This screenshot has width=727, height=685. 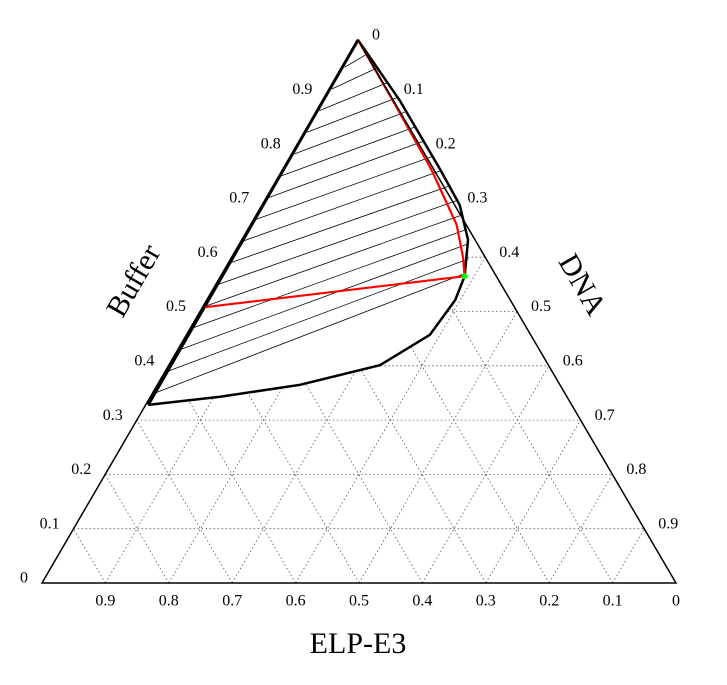 I want to click on left-axis-title: Buffer, so click(x=133, y=281).